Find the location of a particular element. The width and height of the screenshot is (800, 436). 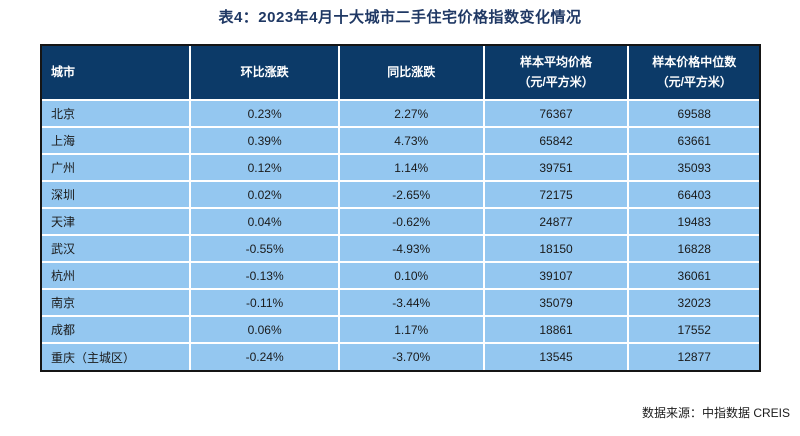

cell-avg-price: 39751 is located at coordinates (556, 167).